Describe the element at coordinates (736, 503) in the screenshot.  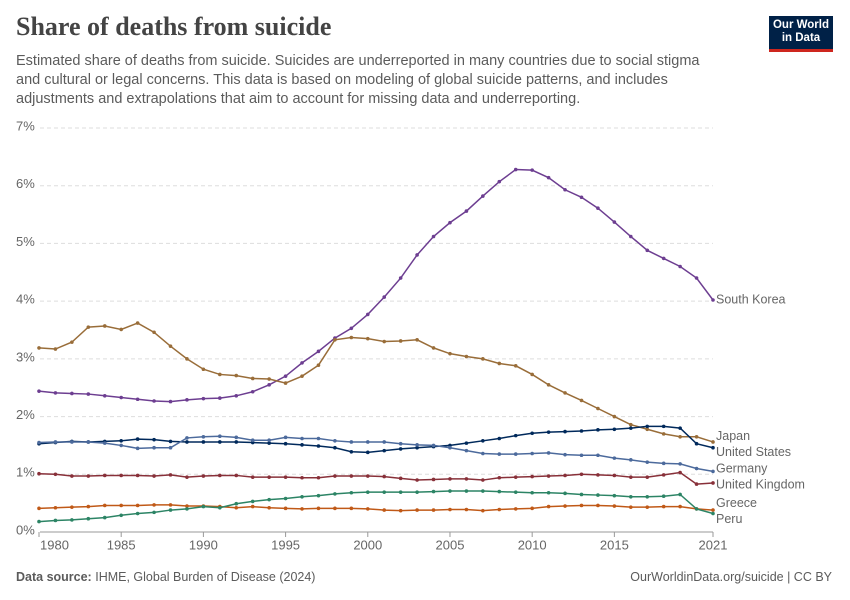
I see `series-label: Greece` at that location.